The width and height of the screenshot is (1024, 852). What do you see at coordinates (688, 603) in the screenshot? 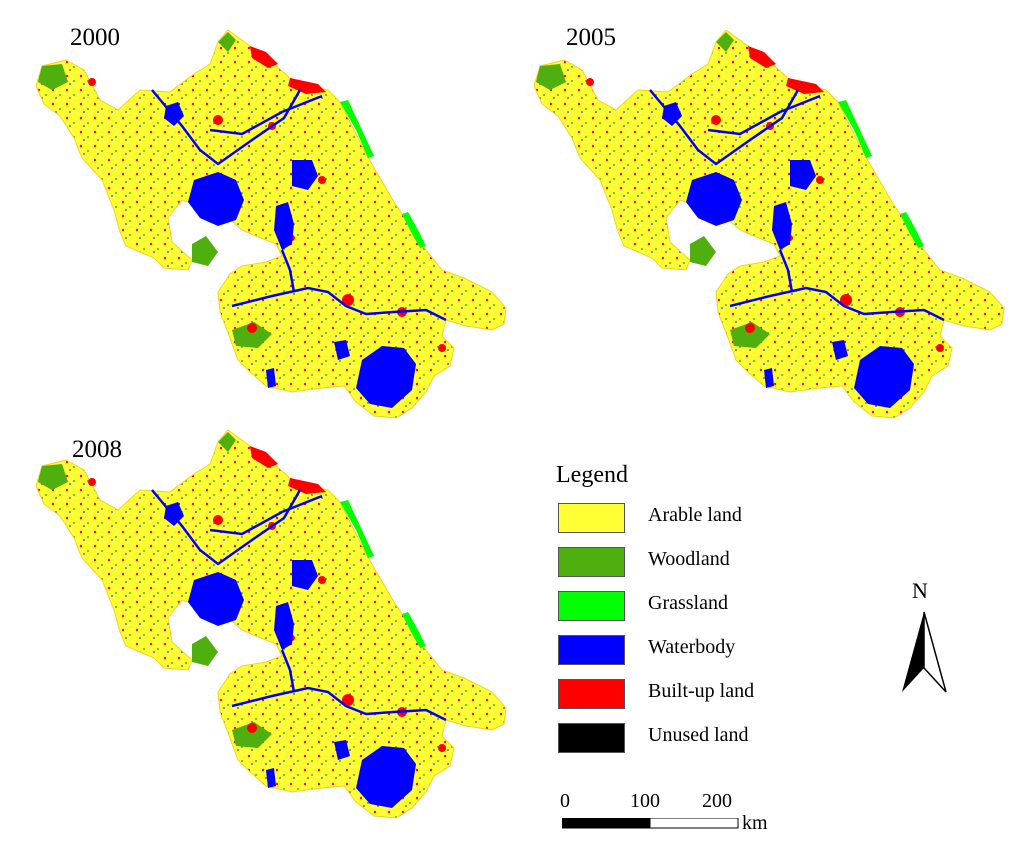
I see `legend-label: Grassland` at bounding box center [688, 603].